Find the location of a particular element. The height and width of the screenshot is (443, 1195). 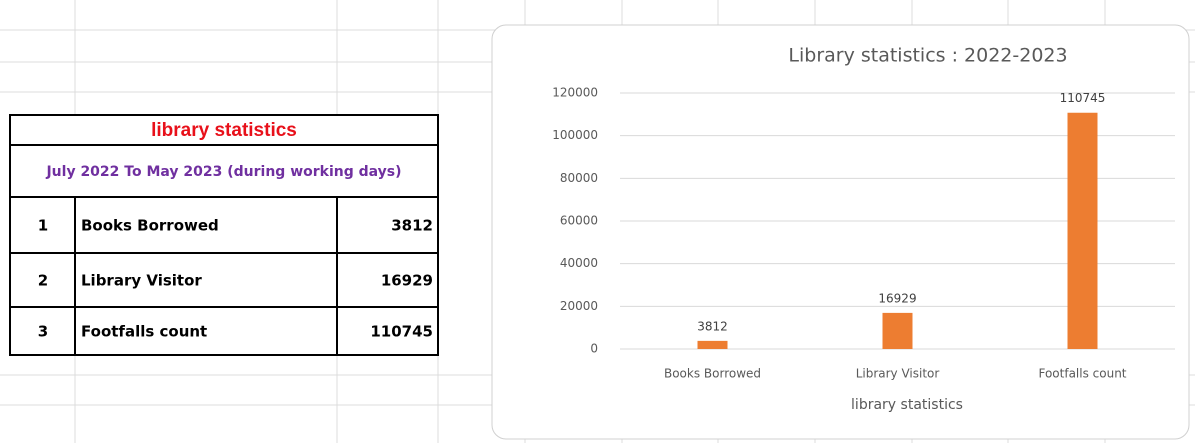

y-tick-label: 60000 is located at coordinates (579, 221).